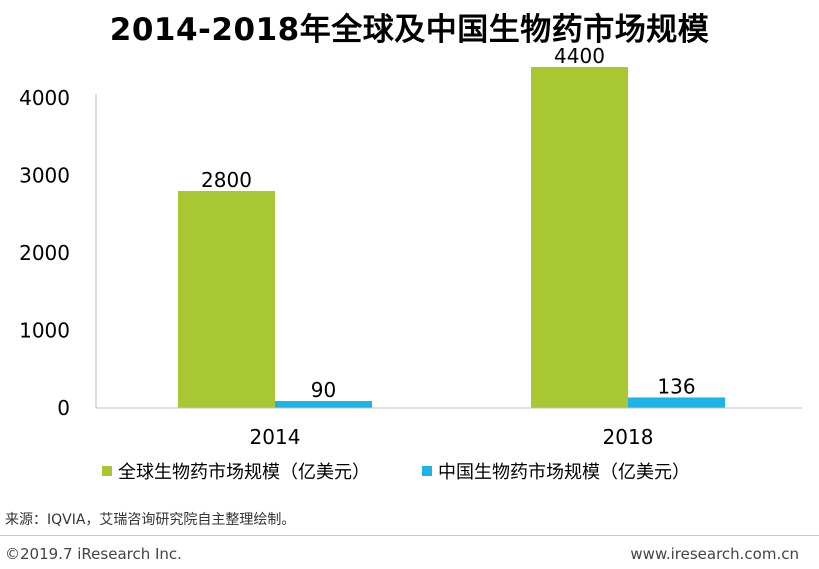 The image size is (819, 569). What do you see at coordinates (676, 386) in the screenshot?
I see `data-label: 136` at bounding box center [676, 386].